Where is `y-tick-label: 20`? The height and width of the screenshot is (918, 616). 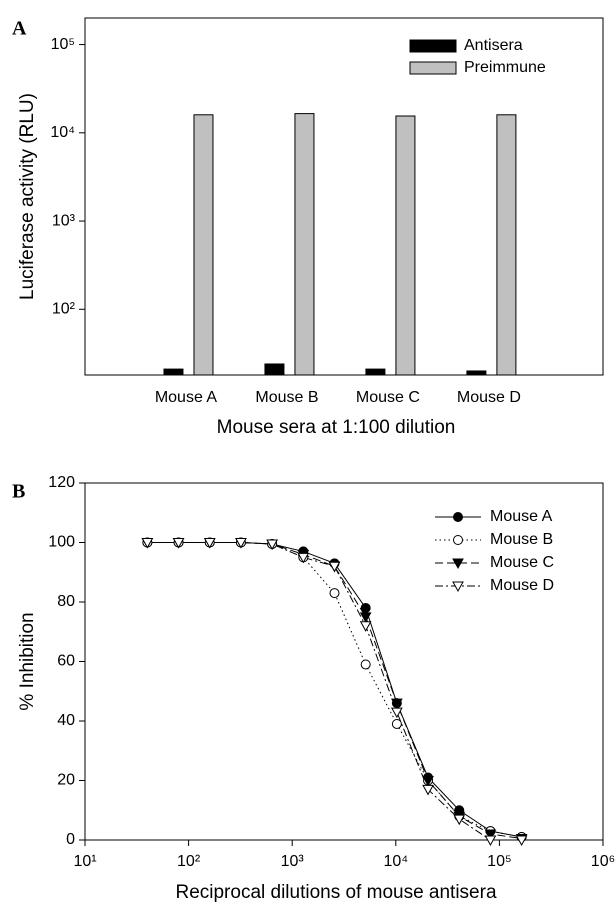
y-tick-label: 20 is located at coordinates (66, 780).